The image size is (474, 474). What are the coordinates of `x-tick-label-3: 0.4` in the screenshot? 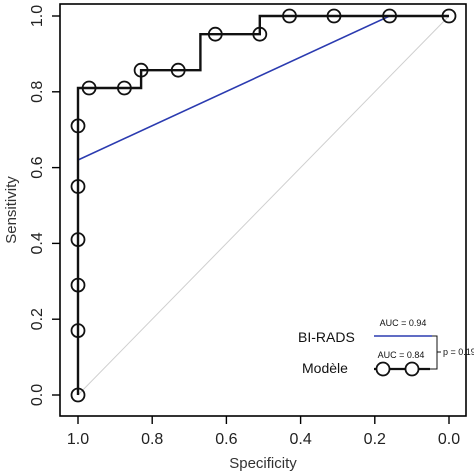 It's located at (300, 439).